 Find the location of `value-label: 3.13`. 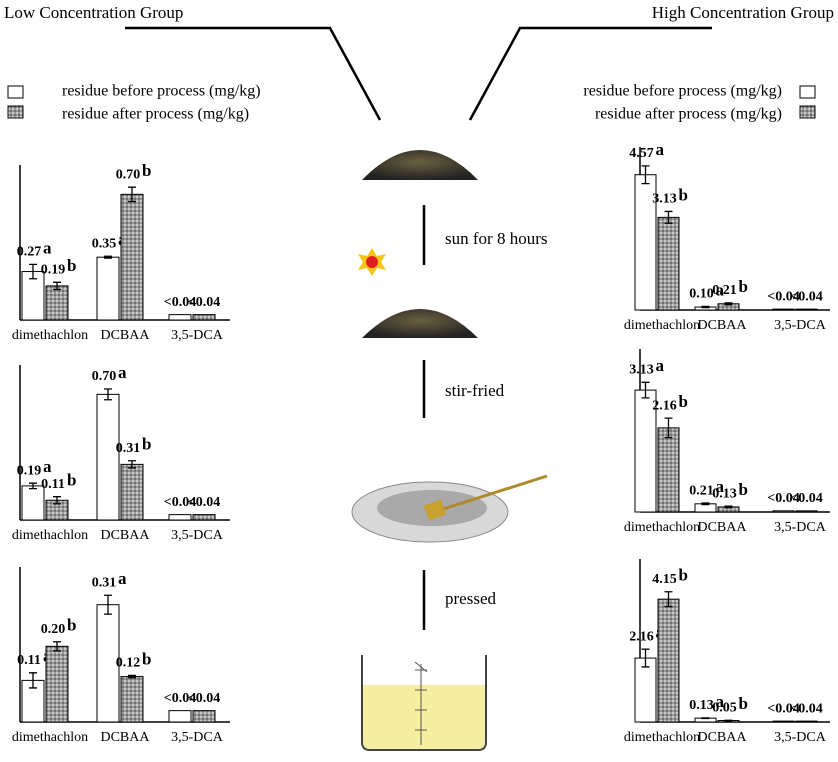

value-label: 3.13 is located at coordinates (664, 199).